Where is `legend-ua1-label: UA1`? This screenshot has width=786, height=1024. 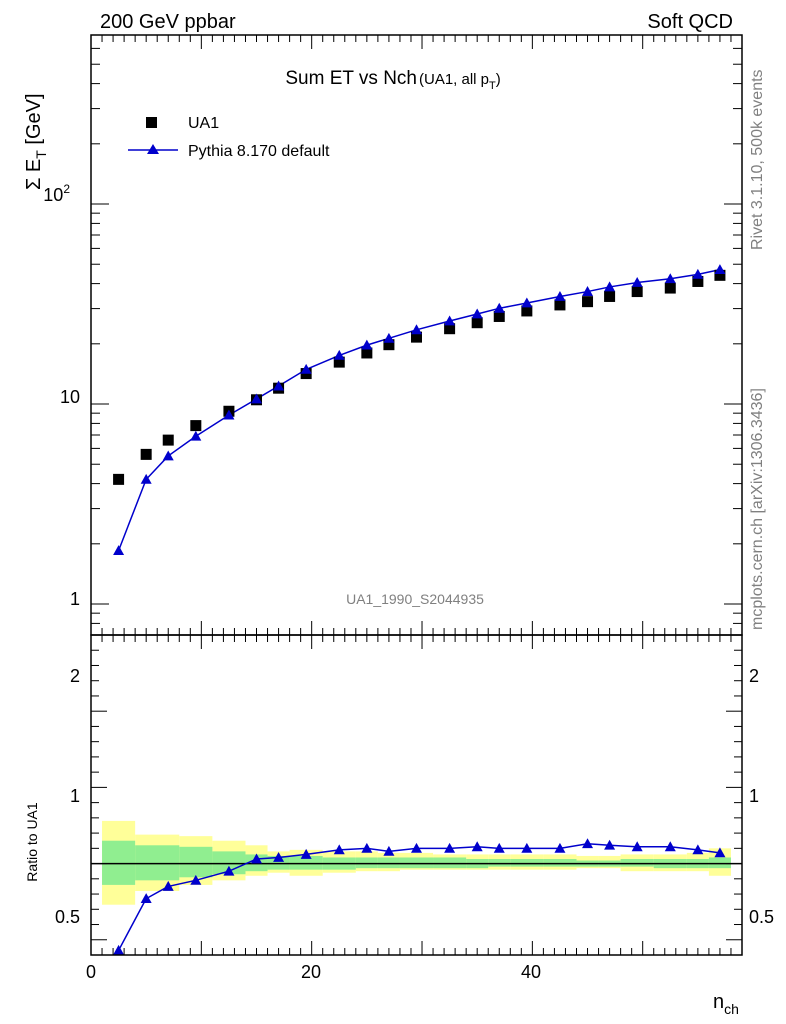 legend-ua1-label: UA1 is located at coordinates (203, 123).